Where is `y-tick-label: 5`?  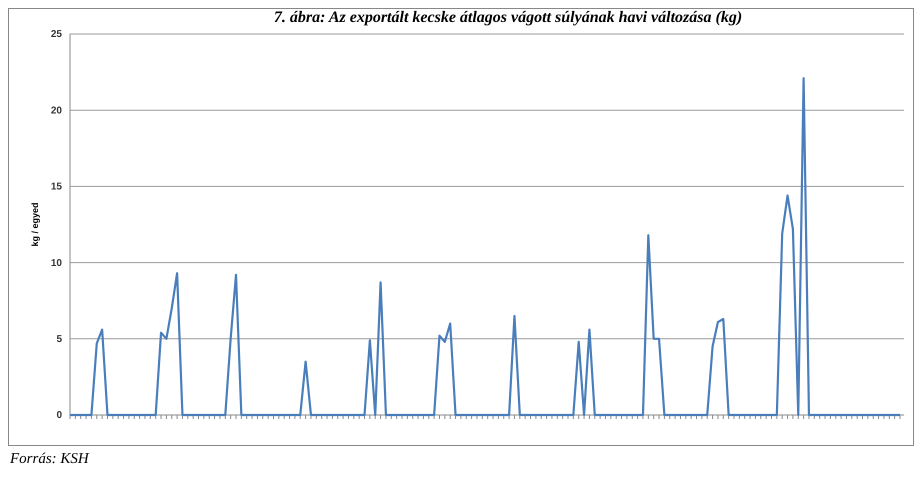 y-tick-label: 5 is located at coordinates (59, 339).